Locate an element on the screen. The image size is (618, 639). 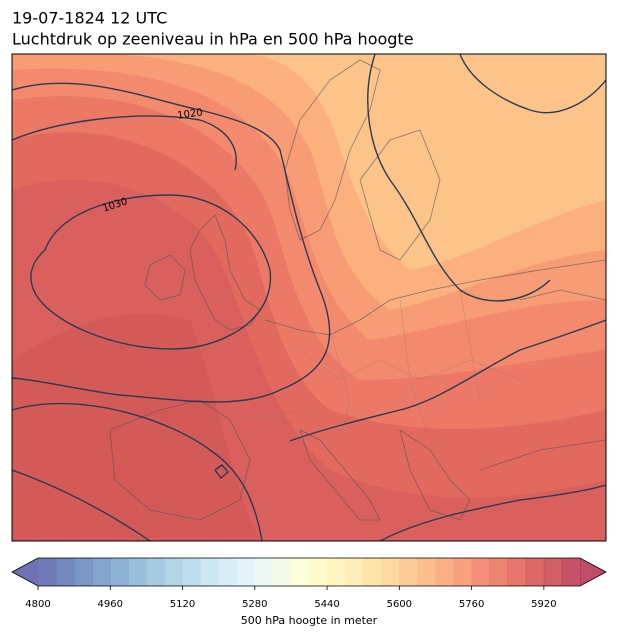
colorbar-tick-label: 5280 is located at coordinates (254, 604).